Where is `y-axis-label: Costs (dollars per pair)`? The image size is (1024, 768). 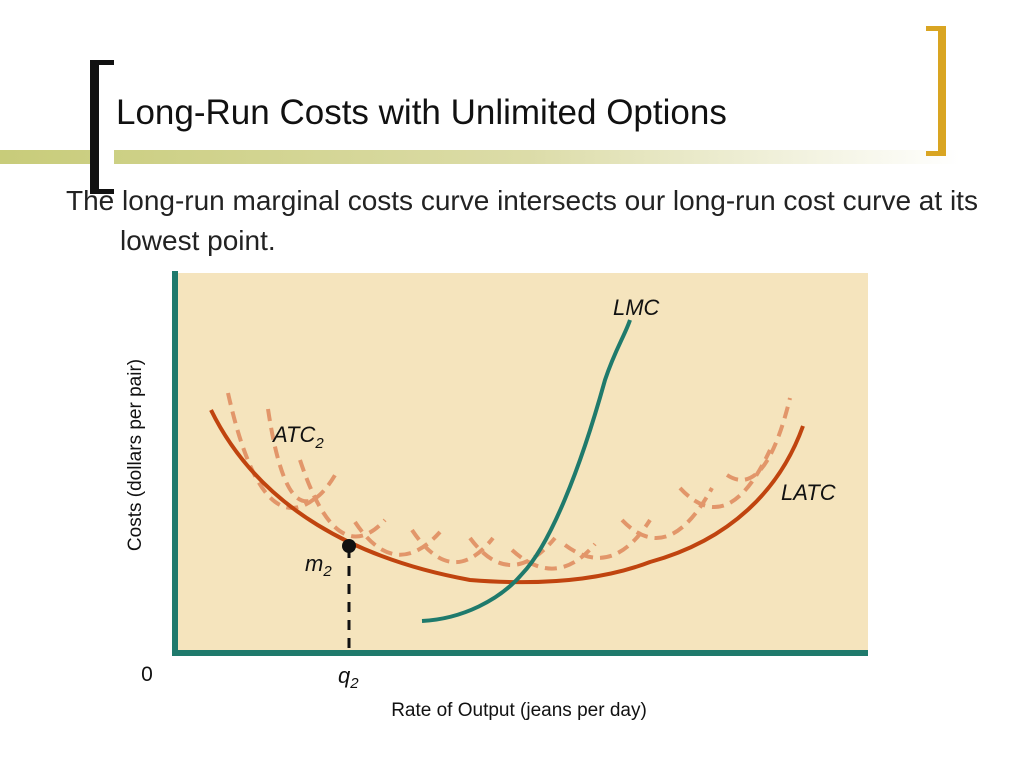
y-axis-label: Costs (dollars per pair) is located at coordinates (135, 455).